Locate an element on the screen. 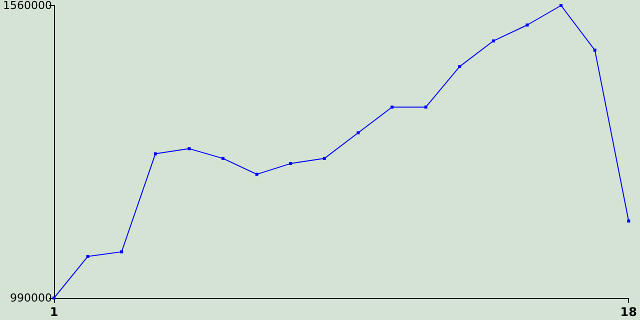  x-tick-label: 18 is located at coordinates (628, 312).